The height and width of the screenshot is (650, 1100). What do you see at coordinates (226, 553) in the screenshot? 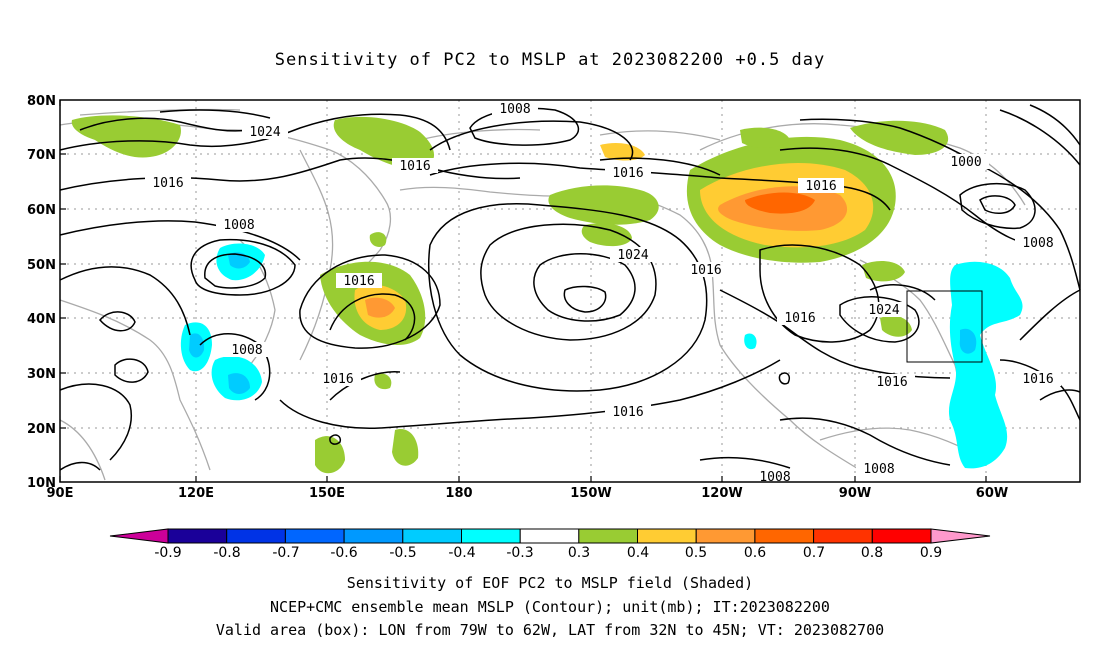
I see `colorbar-label: -0.8` at bounding box center [226, 553].